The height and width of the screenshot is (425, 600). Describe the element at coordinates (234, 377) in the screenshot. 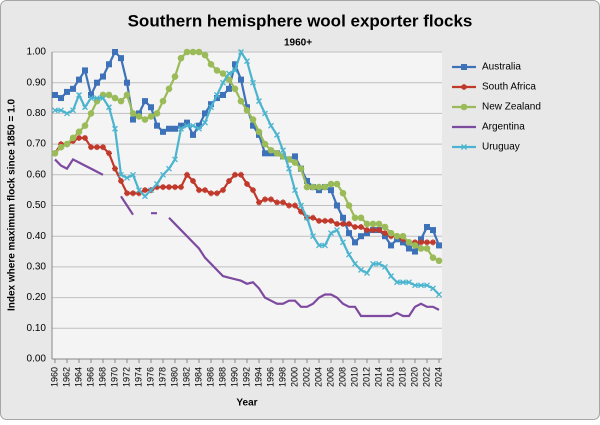

I see `x-tick-label: 1990` at that location.